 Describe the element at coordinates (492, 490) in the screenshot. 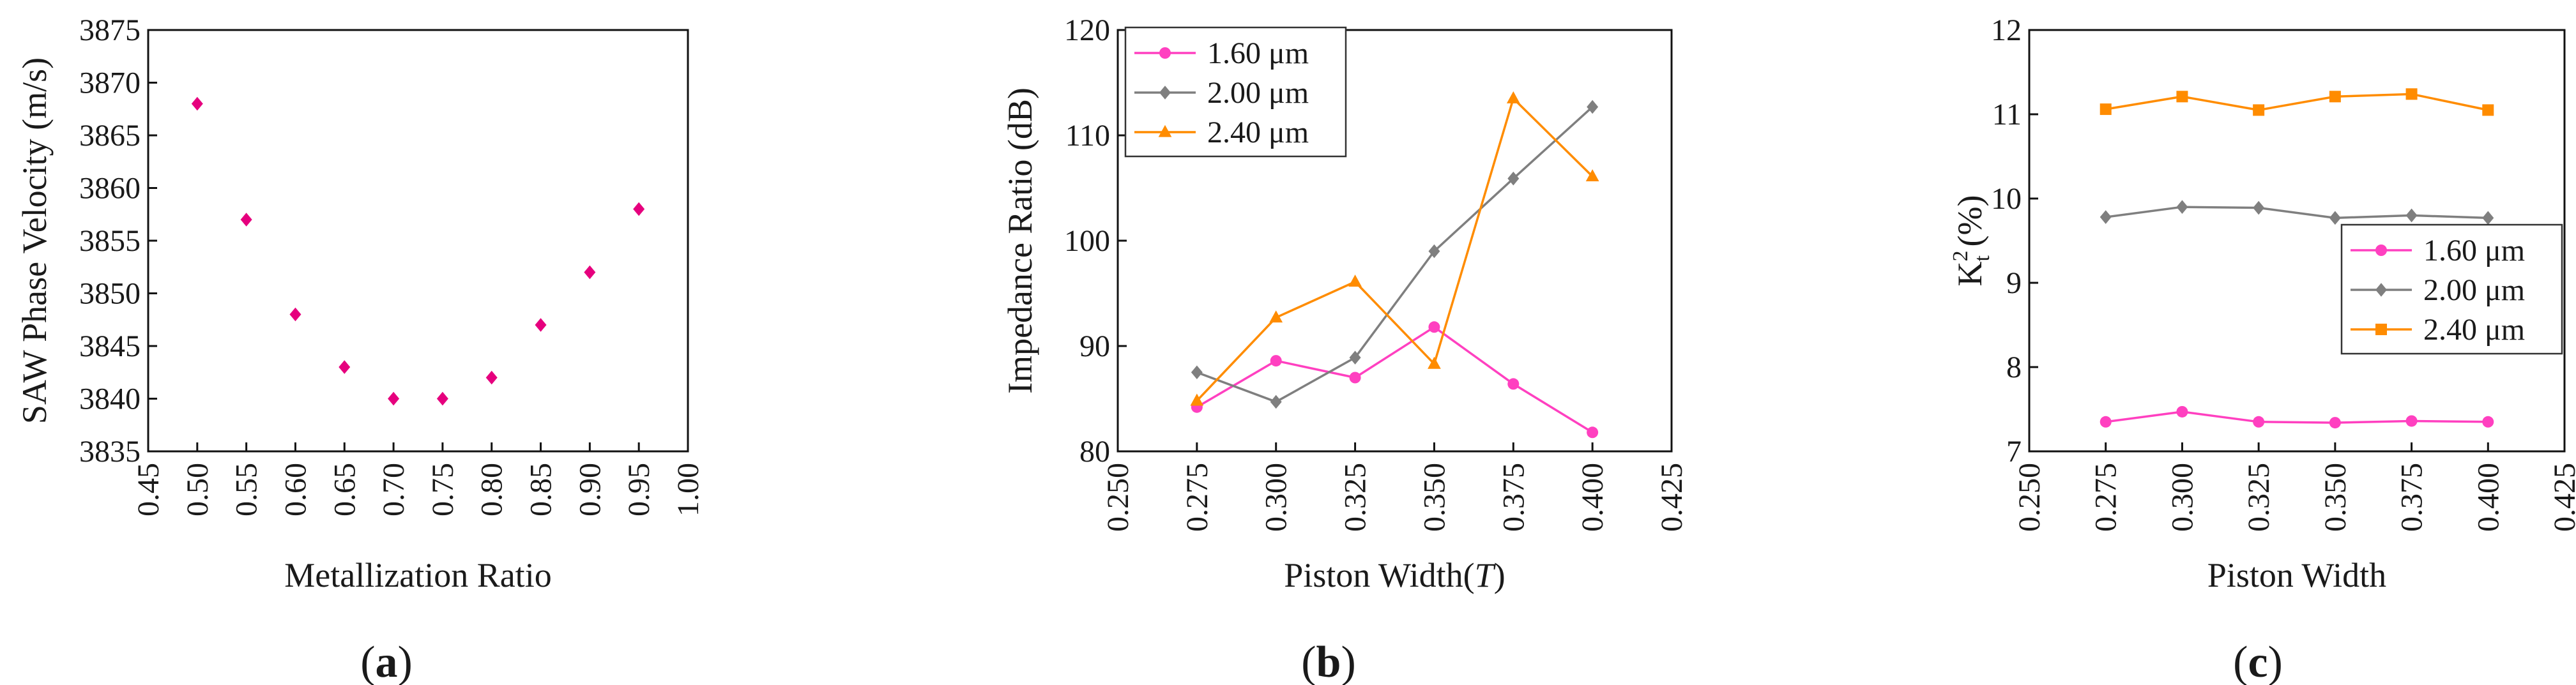

I see `p1-x-tick-label: 0.80` at that location.